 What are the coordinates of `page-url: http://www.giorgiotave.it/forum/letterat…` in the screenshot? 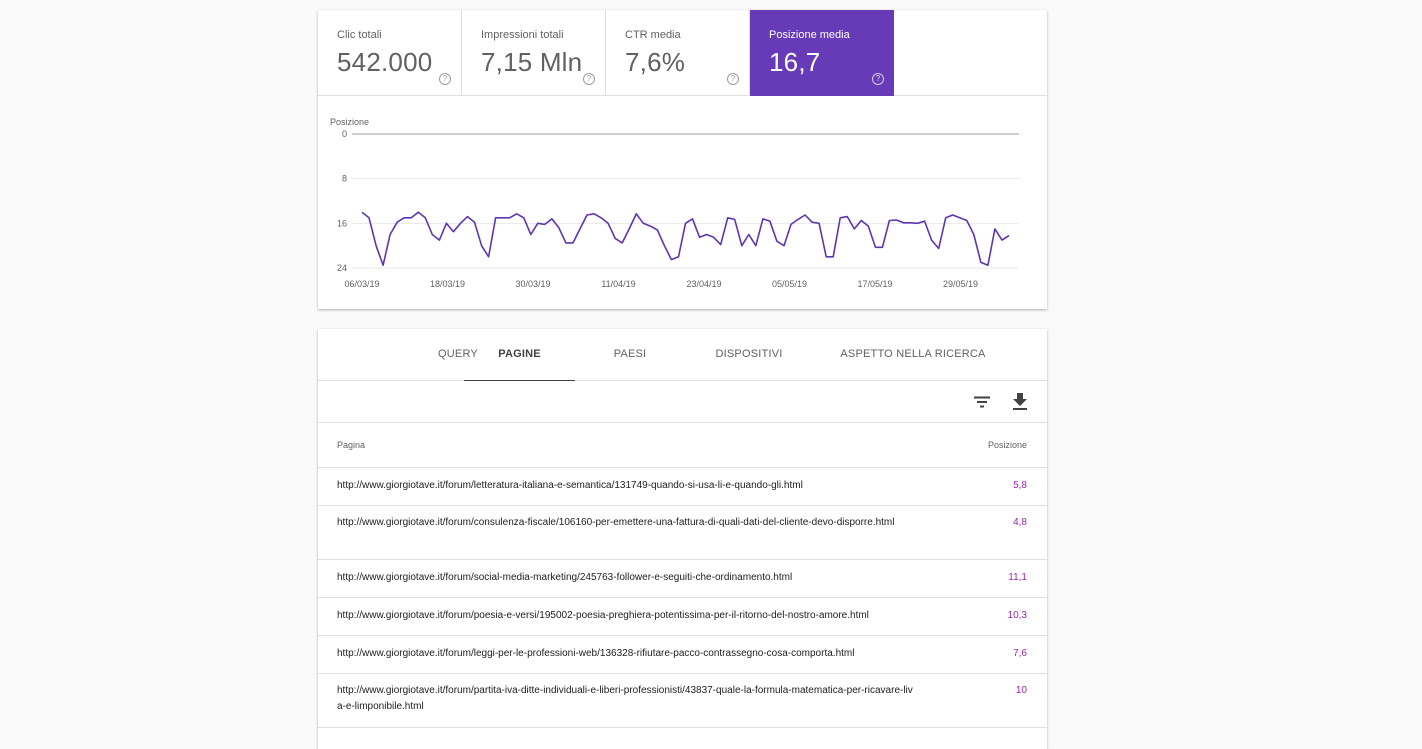 It's located at (570, 485).